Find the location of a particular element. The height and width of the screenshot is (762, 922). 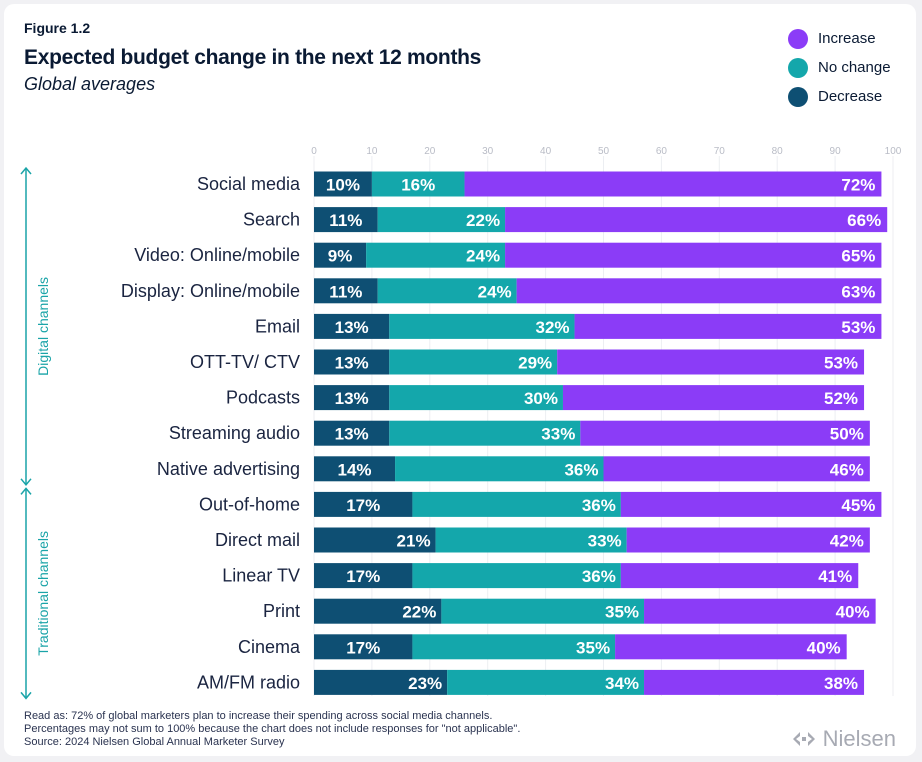

data-label-no-change-print: 35% is located at coordinates (622, 612).